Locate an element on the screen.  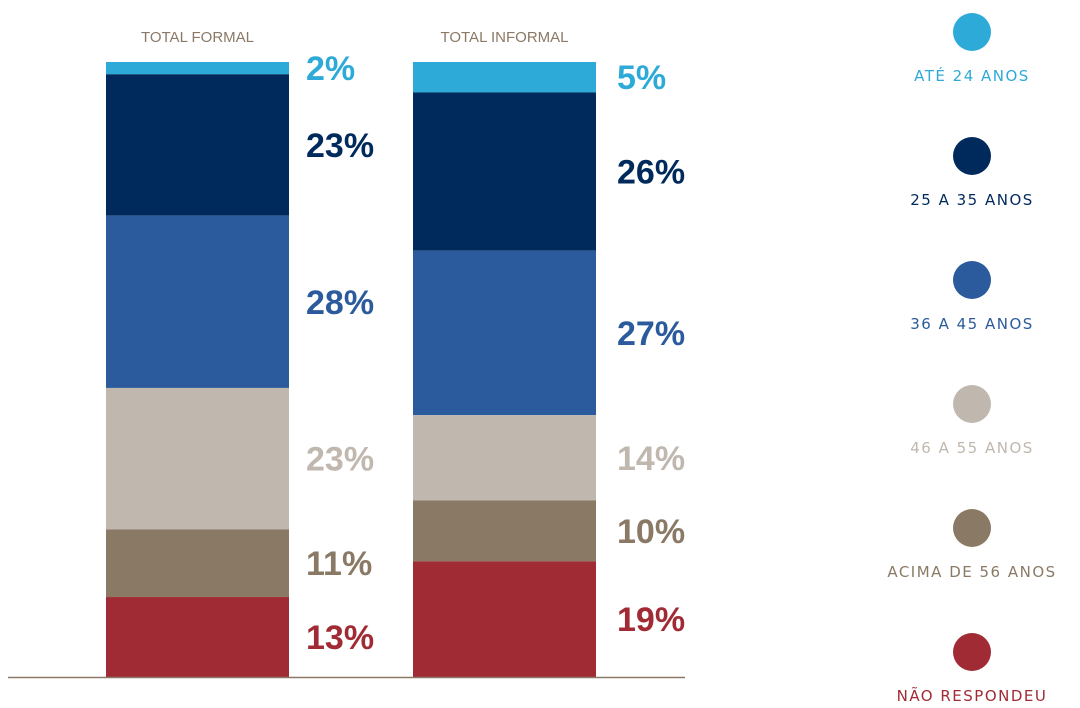
legend-item-25-a-35-anos: 25 A 35 ANOS is located at coordinates (972, 173).